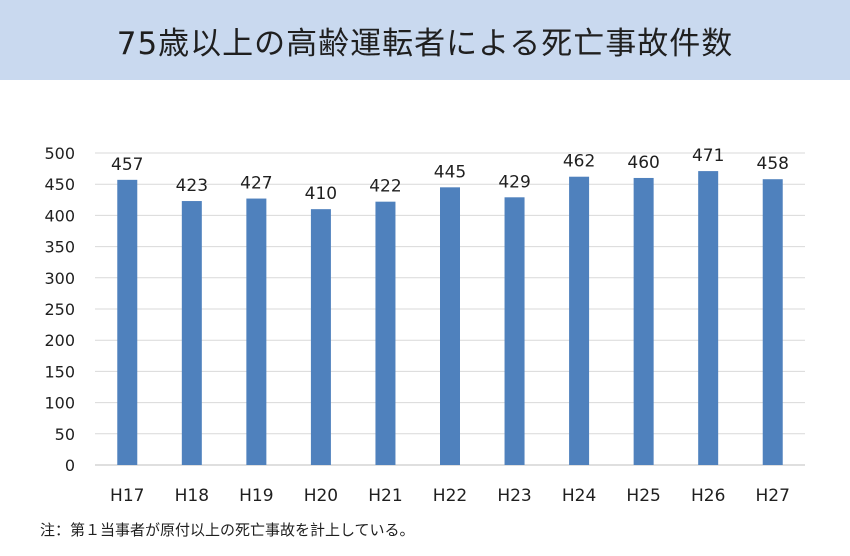 The width and height of the screenshot is (850, 556). What do you see at coordinates (450, 496) in the screenshot?
I see `x-tick-label: H22` at bounding box center [450, 496].